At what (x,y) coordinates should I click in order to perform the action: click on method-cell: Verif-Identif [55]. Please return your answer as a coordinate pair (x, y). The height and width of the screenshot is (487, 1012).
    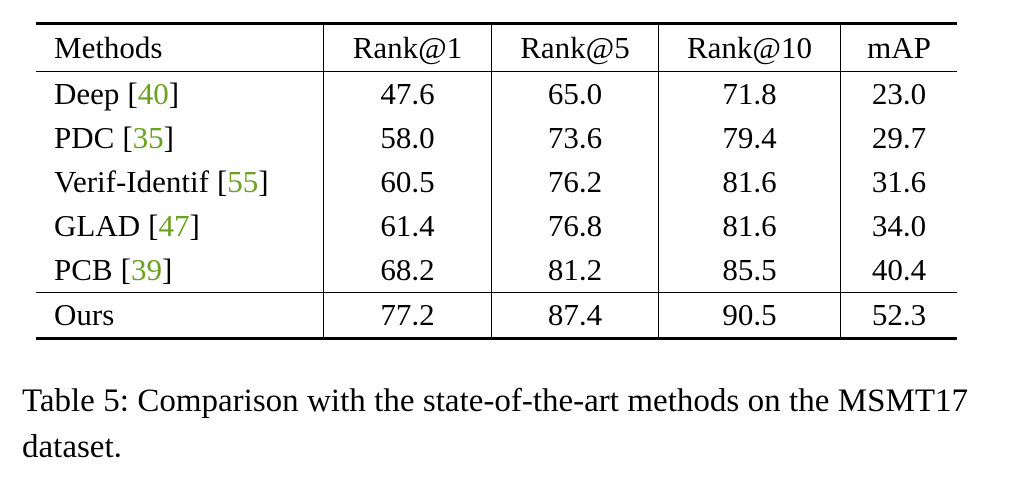
    Looking at the image, I should click on (180, 182).